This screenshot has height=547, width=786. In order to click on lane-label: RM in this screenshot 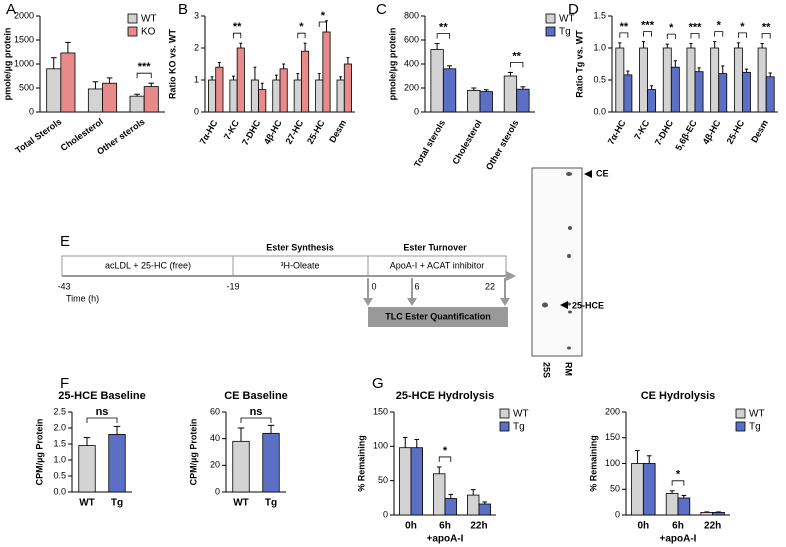, I will do `click(569, 369)`.